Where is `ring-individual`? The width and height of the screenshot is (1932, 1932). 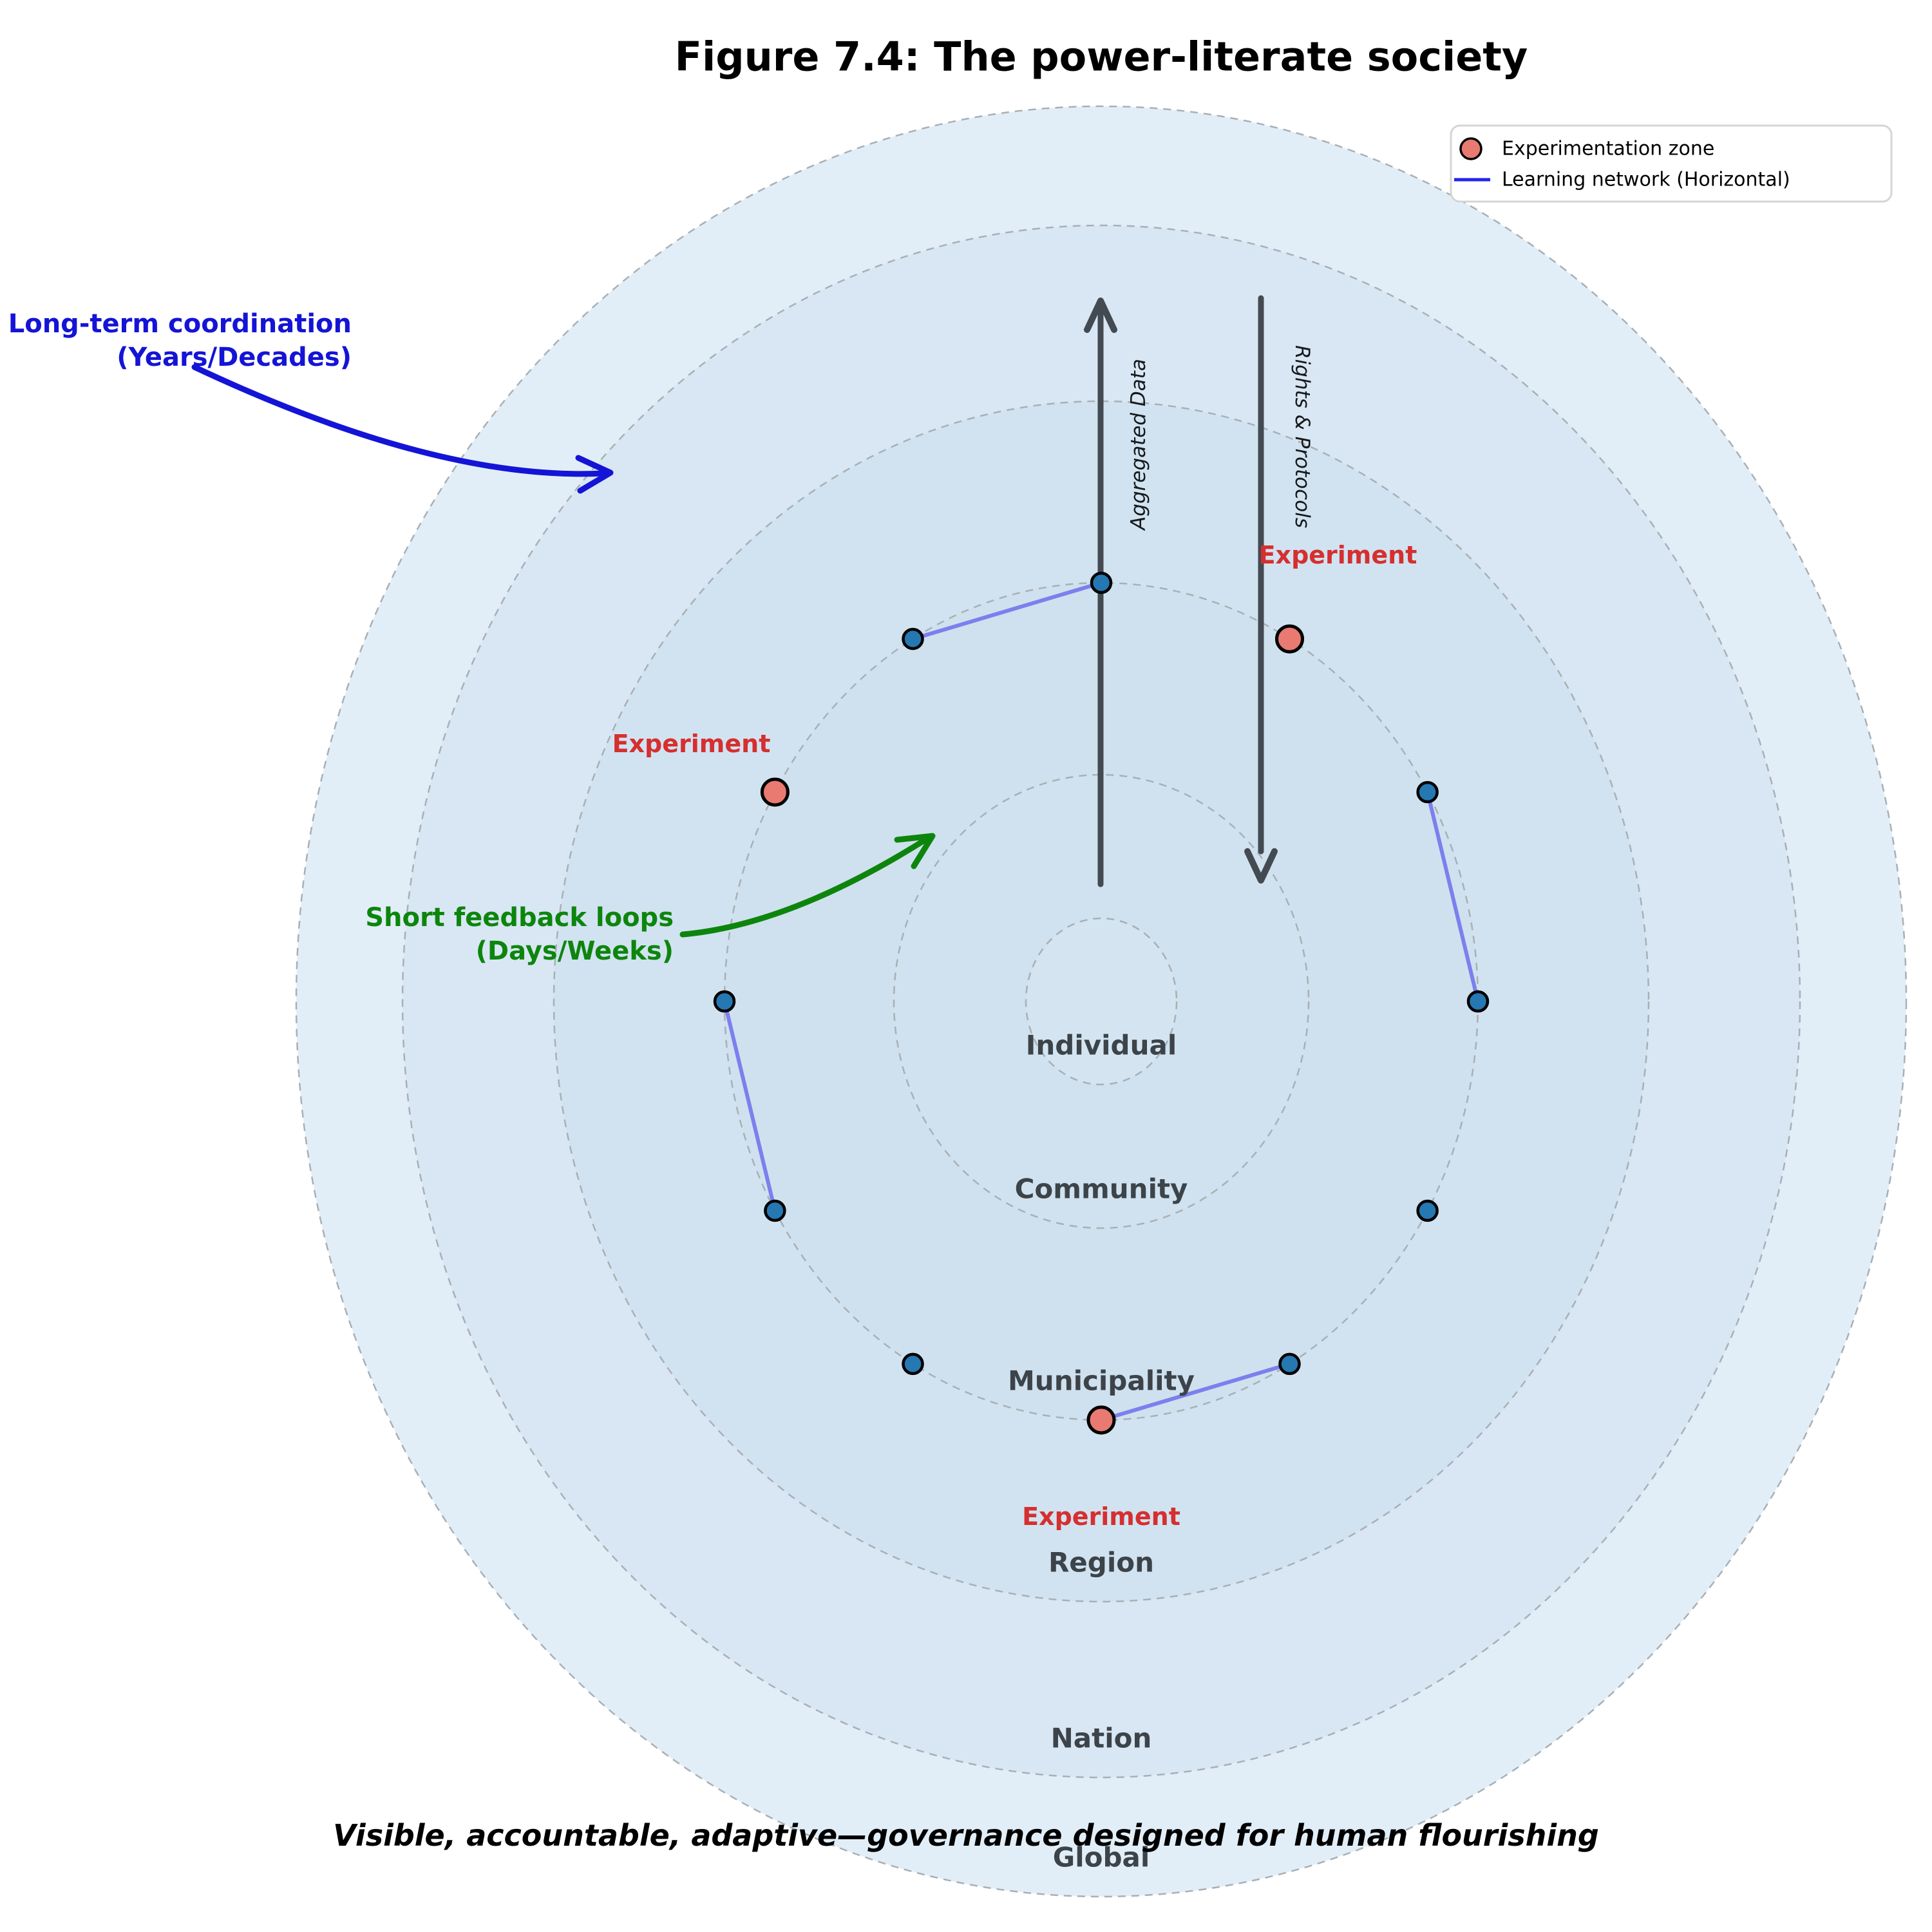
ring-individual is located at coordinates (1101, 1002).